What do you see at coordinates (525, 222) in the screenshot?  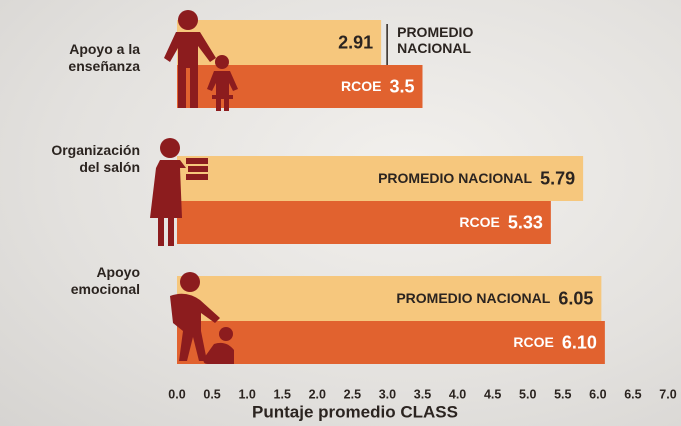 I see `value-label: 5.33` at bounding box center [525, 222].